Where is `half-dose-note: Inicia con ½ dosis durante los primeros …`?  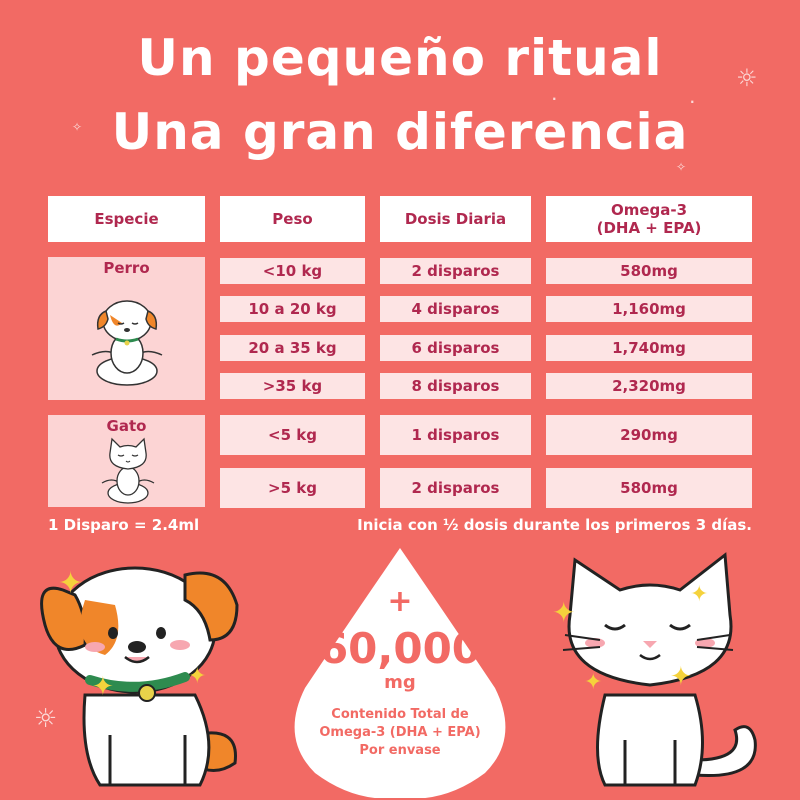 half-dose-note: Inicia con ½ dosis durante los primeros … is located at coordinates (554, 525).